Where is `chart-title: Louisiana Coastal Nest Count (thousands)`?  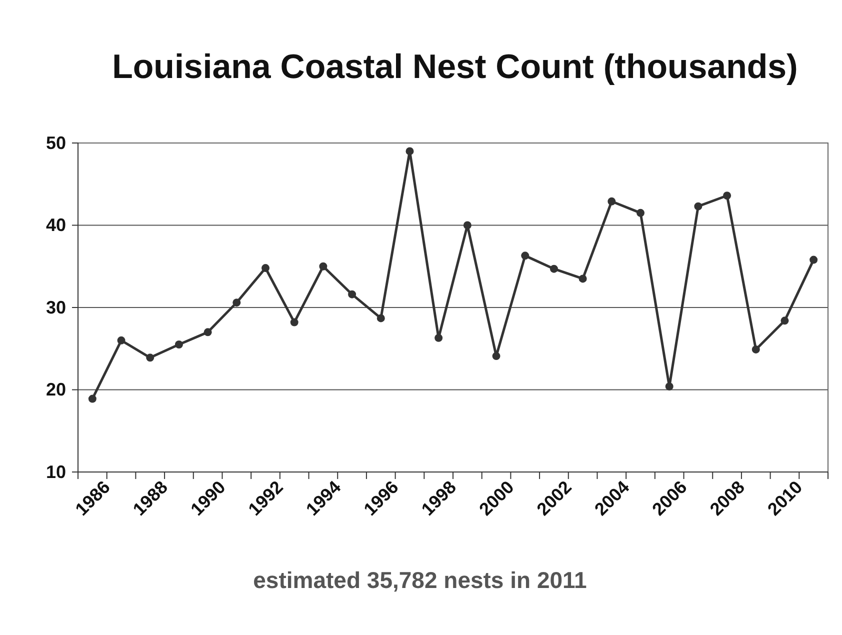 chart-title: Louisiana Coastal Nest Count (thousands) is located at coordinates (455, 67).